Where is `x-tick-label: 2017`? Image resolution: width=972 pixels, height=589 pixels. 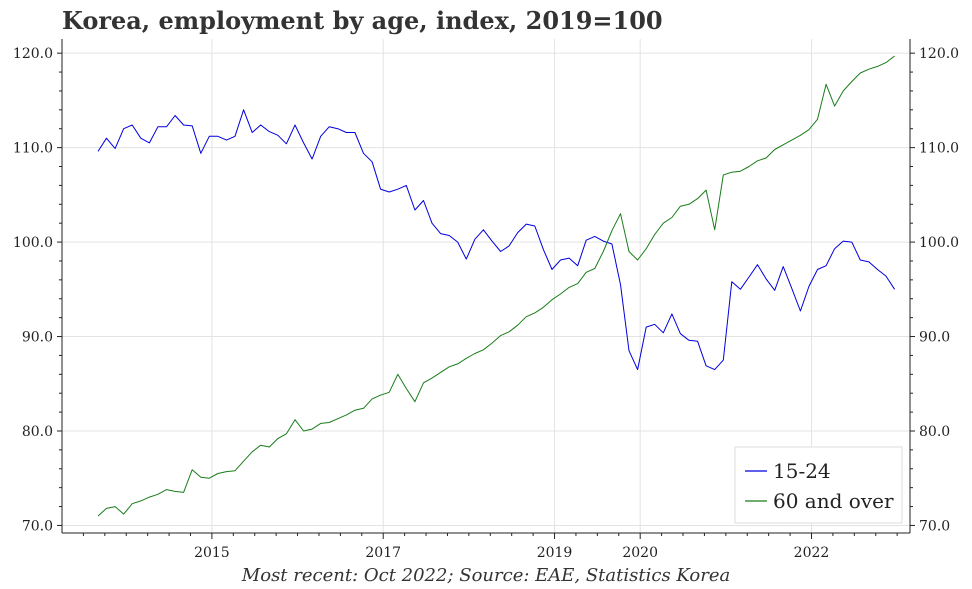 x-tick-label: 2017 is located at coordinates (383, 553).